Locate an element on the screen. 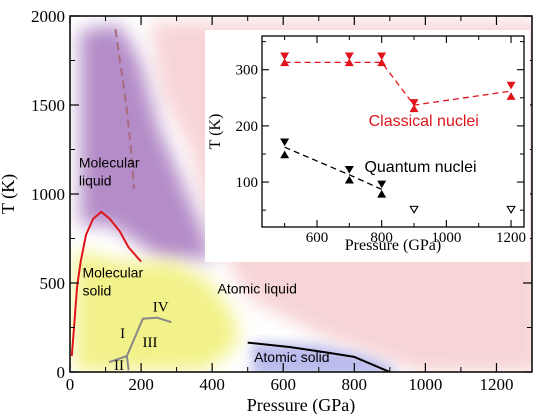  legend-quantum-nuclei: Quantum nuclei is located at coordinates (420, 167).